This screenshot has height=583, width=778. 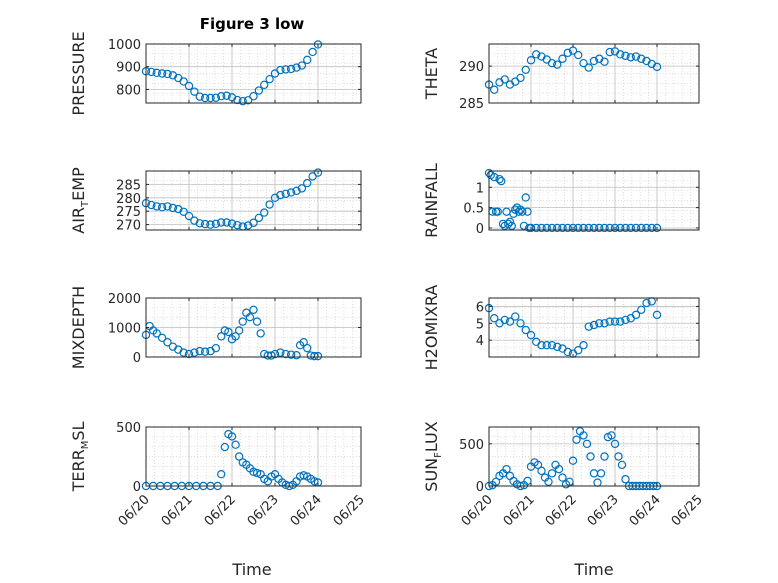 I want to click on y-axis-label: MIXDEPTH, so click(x=78, y=327).